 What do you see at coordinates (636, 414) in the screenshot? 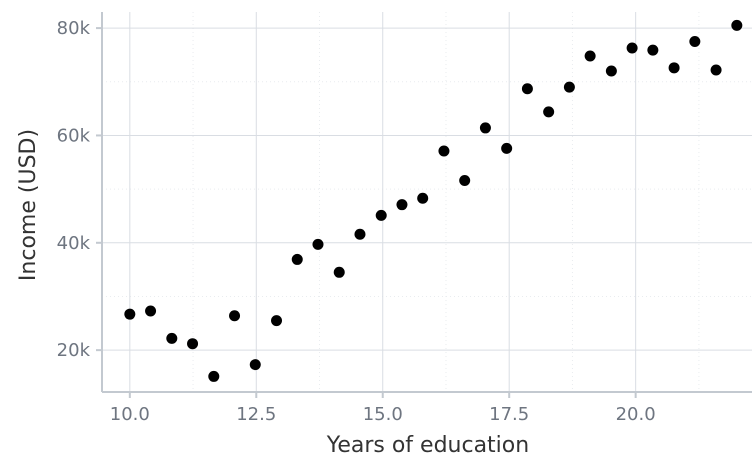
I see `x-tick-label: 20.0` at bounding box center [636, 414].